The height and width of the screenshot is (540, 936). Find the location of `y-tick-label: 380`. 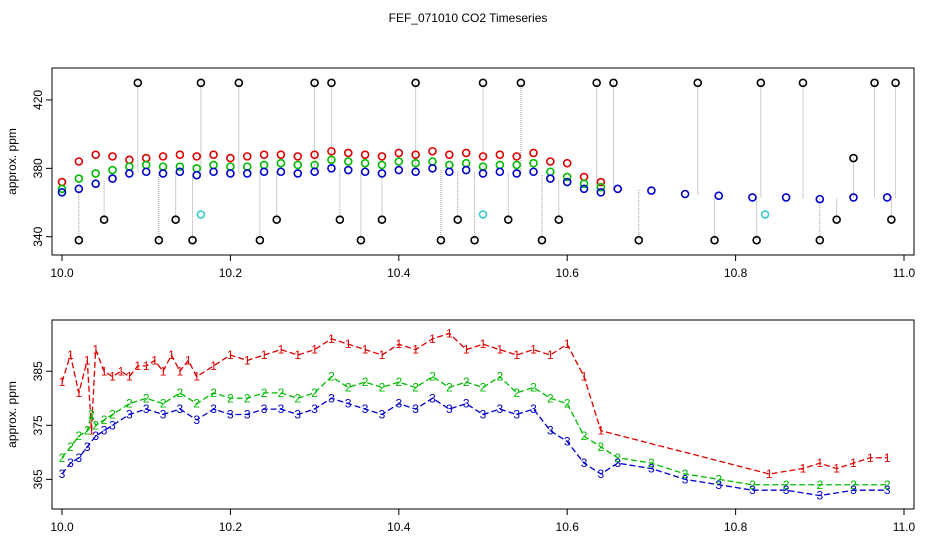

y-tick-label: 380 is located at coordinates (38, 168).